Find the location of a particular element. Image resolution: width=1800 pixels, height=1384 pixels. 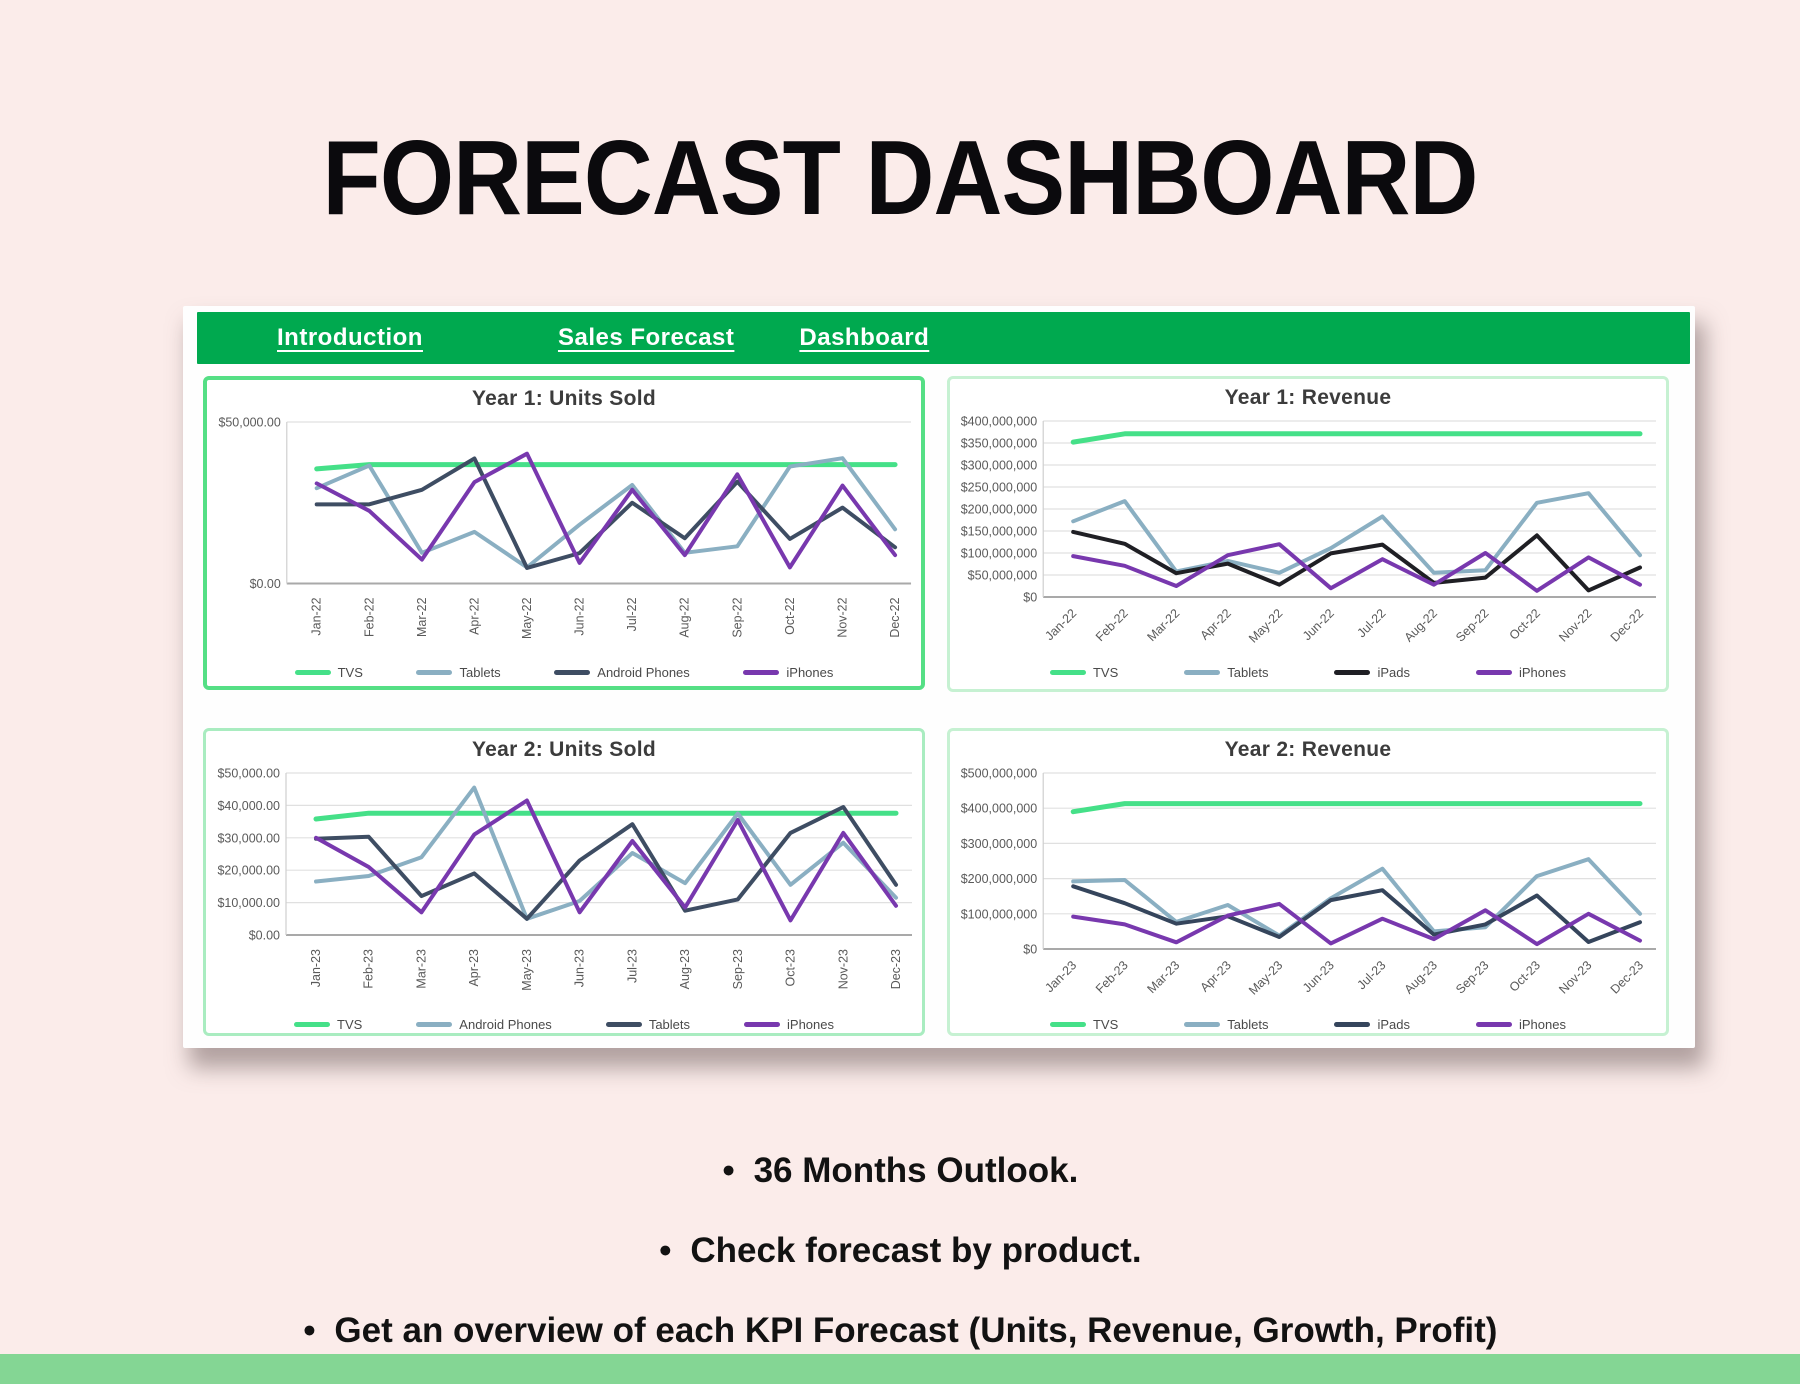

svg-text: $50,000,000 is located at coordinates (1003, 576).